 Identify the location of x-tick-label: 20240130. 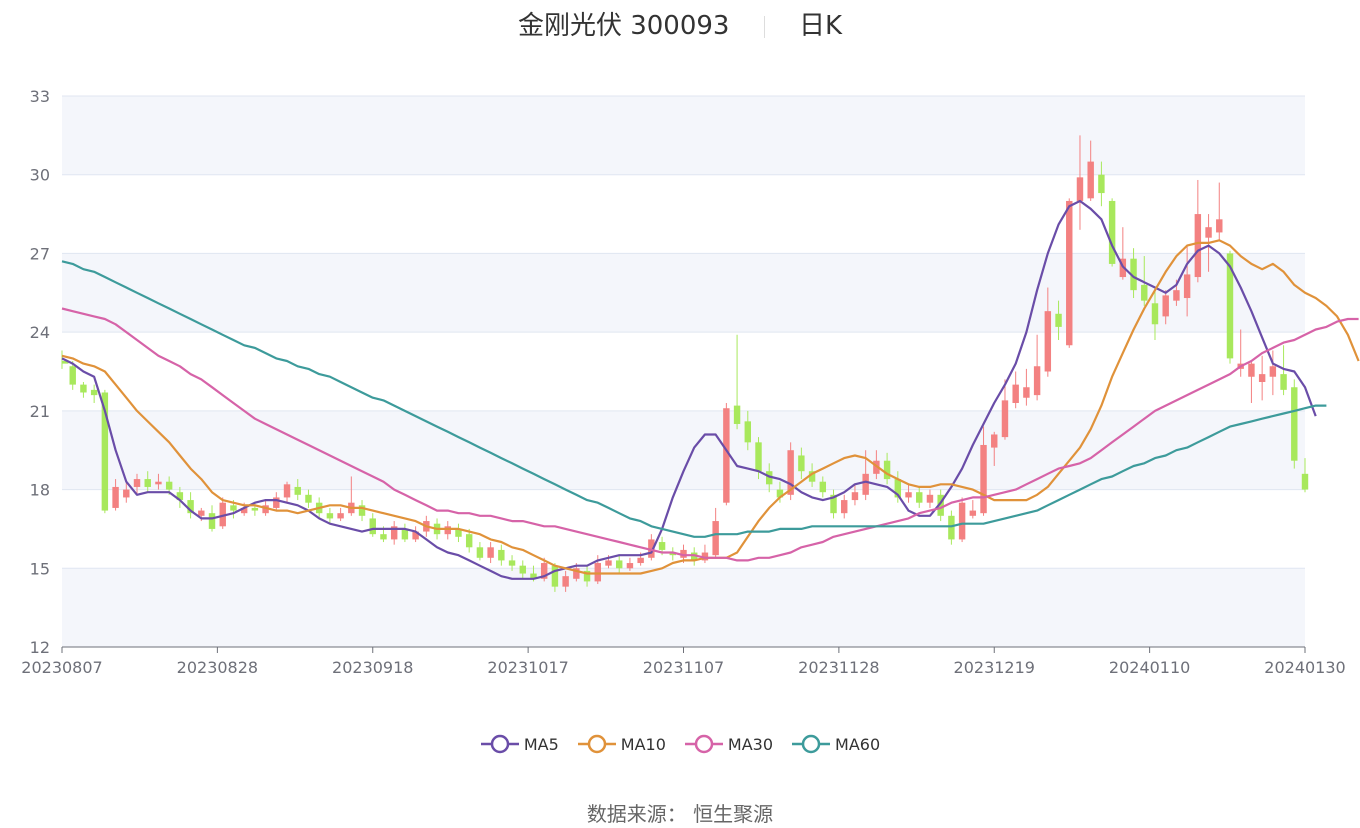
(1304, 667).